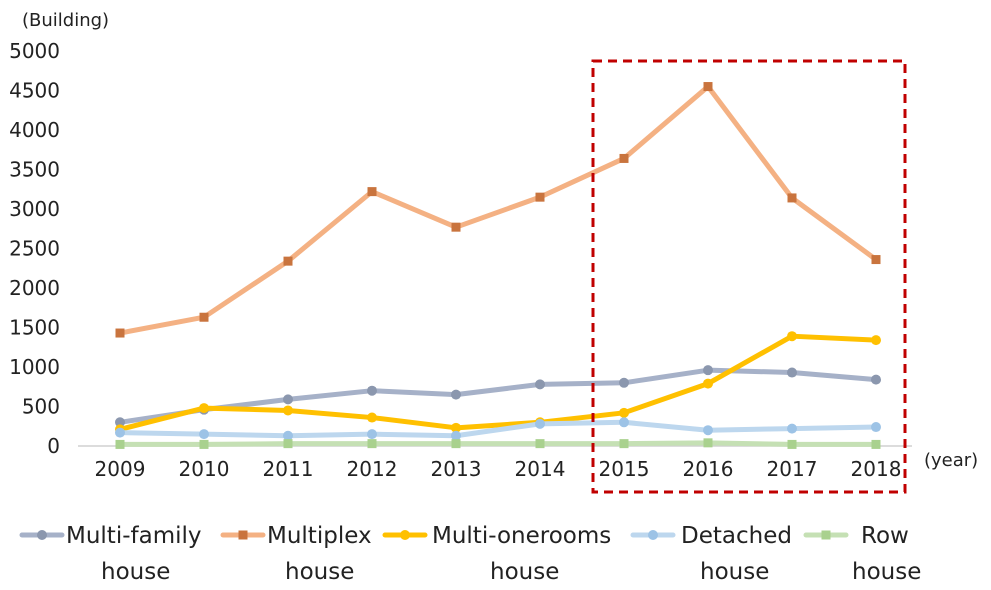 This screenshot has height=590, width=991. Describe the element at coordinates (711, 554) in the screenshot. I see `legend-item: Detached house` at that location.